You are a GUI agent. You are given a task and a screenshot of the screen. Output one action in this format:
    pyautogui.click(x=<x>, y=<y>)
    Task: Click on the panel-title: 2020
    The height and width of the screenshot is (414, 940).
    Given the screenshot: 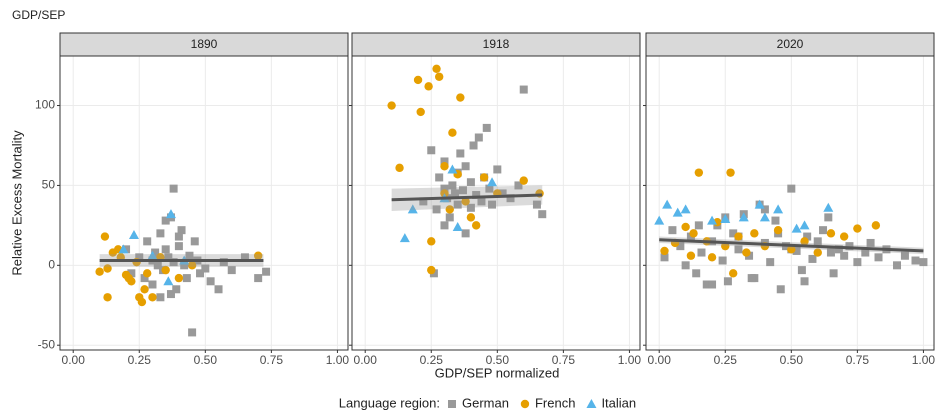 What is the action you would take?
    pyautogui.click(x=790, y=44)
    